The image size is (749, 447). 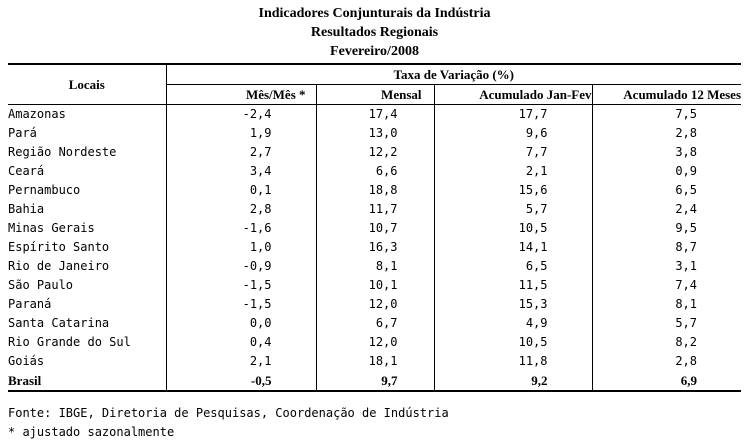 What do you see at coordinates (240, 361) in the screenshot?
I see `cell-mes-mes: 2,1` at bounding box center [240, 361].